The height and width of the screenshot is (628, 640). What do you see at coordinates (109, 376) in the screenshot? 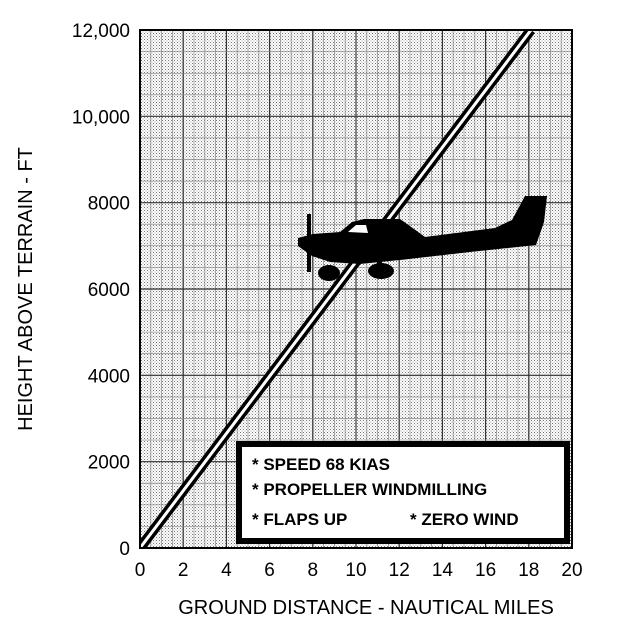
I see `y-tick-label: 4000` at bounding box center [109, 376].